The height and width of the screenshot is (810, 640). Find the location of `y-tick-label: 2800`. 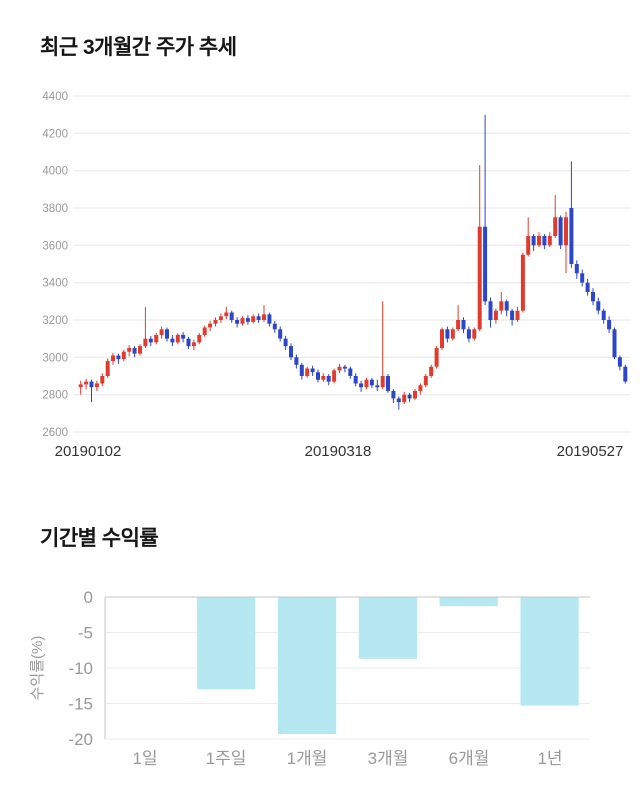

y-tick-label: 2800 is located at coordinates (55, 396).